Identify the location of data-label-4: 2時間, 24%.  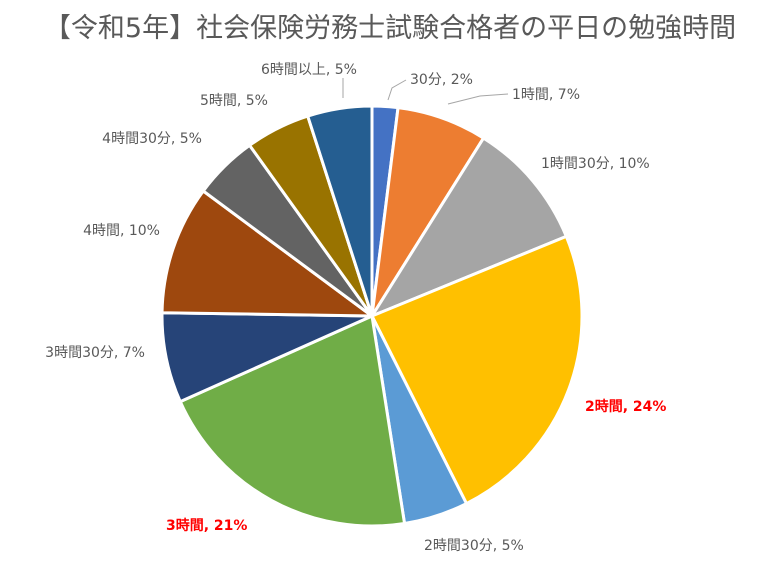
(625, 406).